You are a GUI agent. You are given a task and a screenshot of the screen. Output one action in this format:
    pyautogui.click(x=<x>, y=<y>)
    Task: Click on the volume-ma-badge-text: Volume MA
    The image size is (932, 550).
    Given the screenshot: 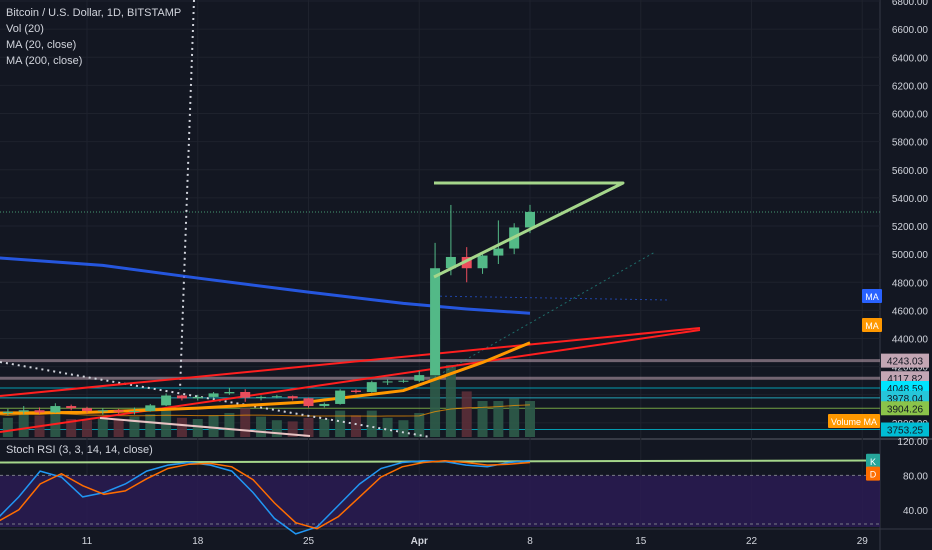 What is the action you would take?
    pyautogui.click(x=854, y=422)
    